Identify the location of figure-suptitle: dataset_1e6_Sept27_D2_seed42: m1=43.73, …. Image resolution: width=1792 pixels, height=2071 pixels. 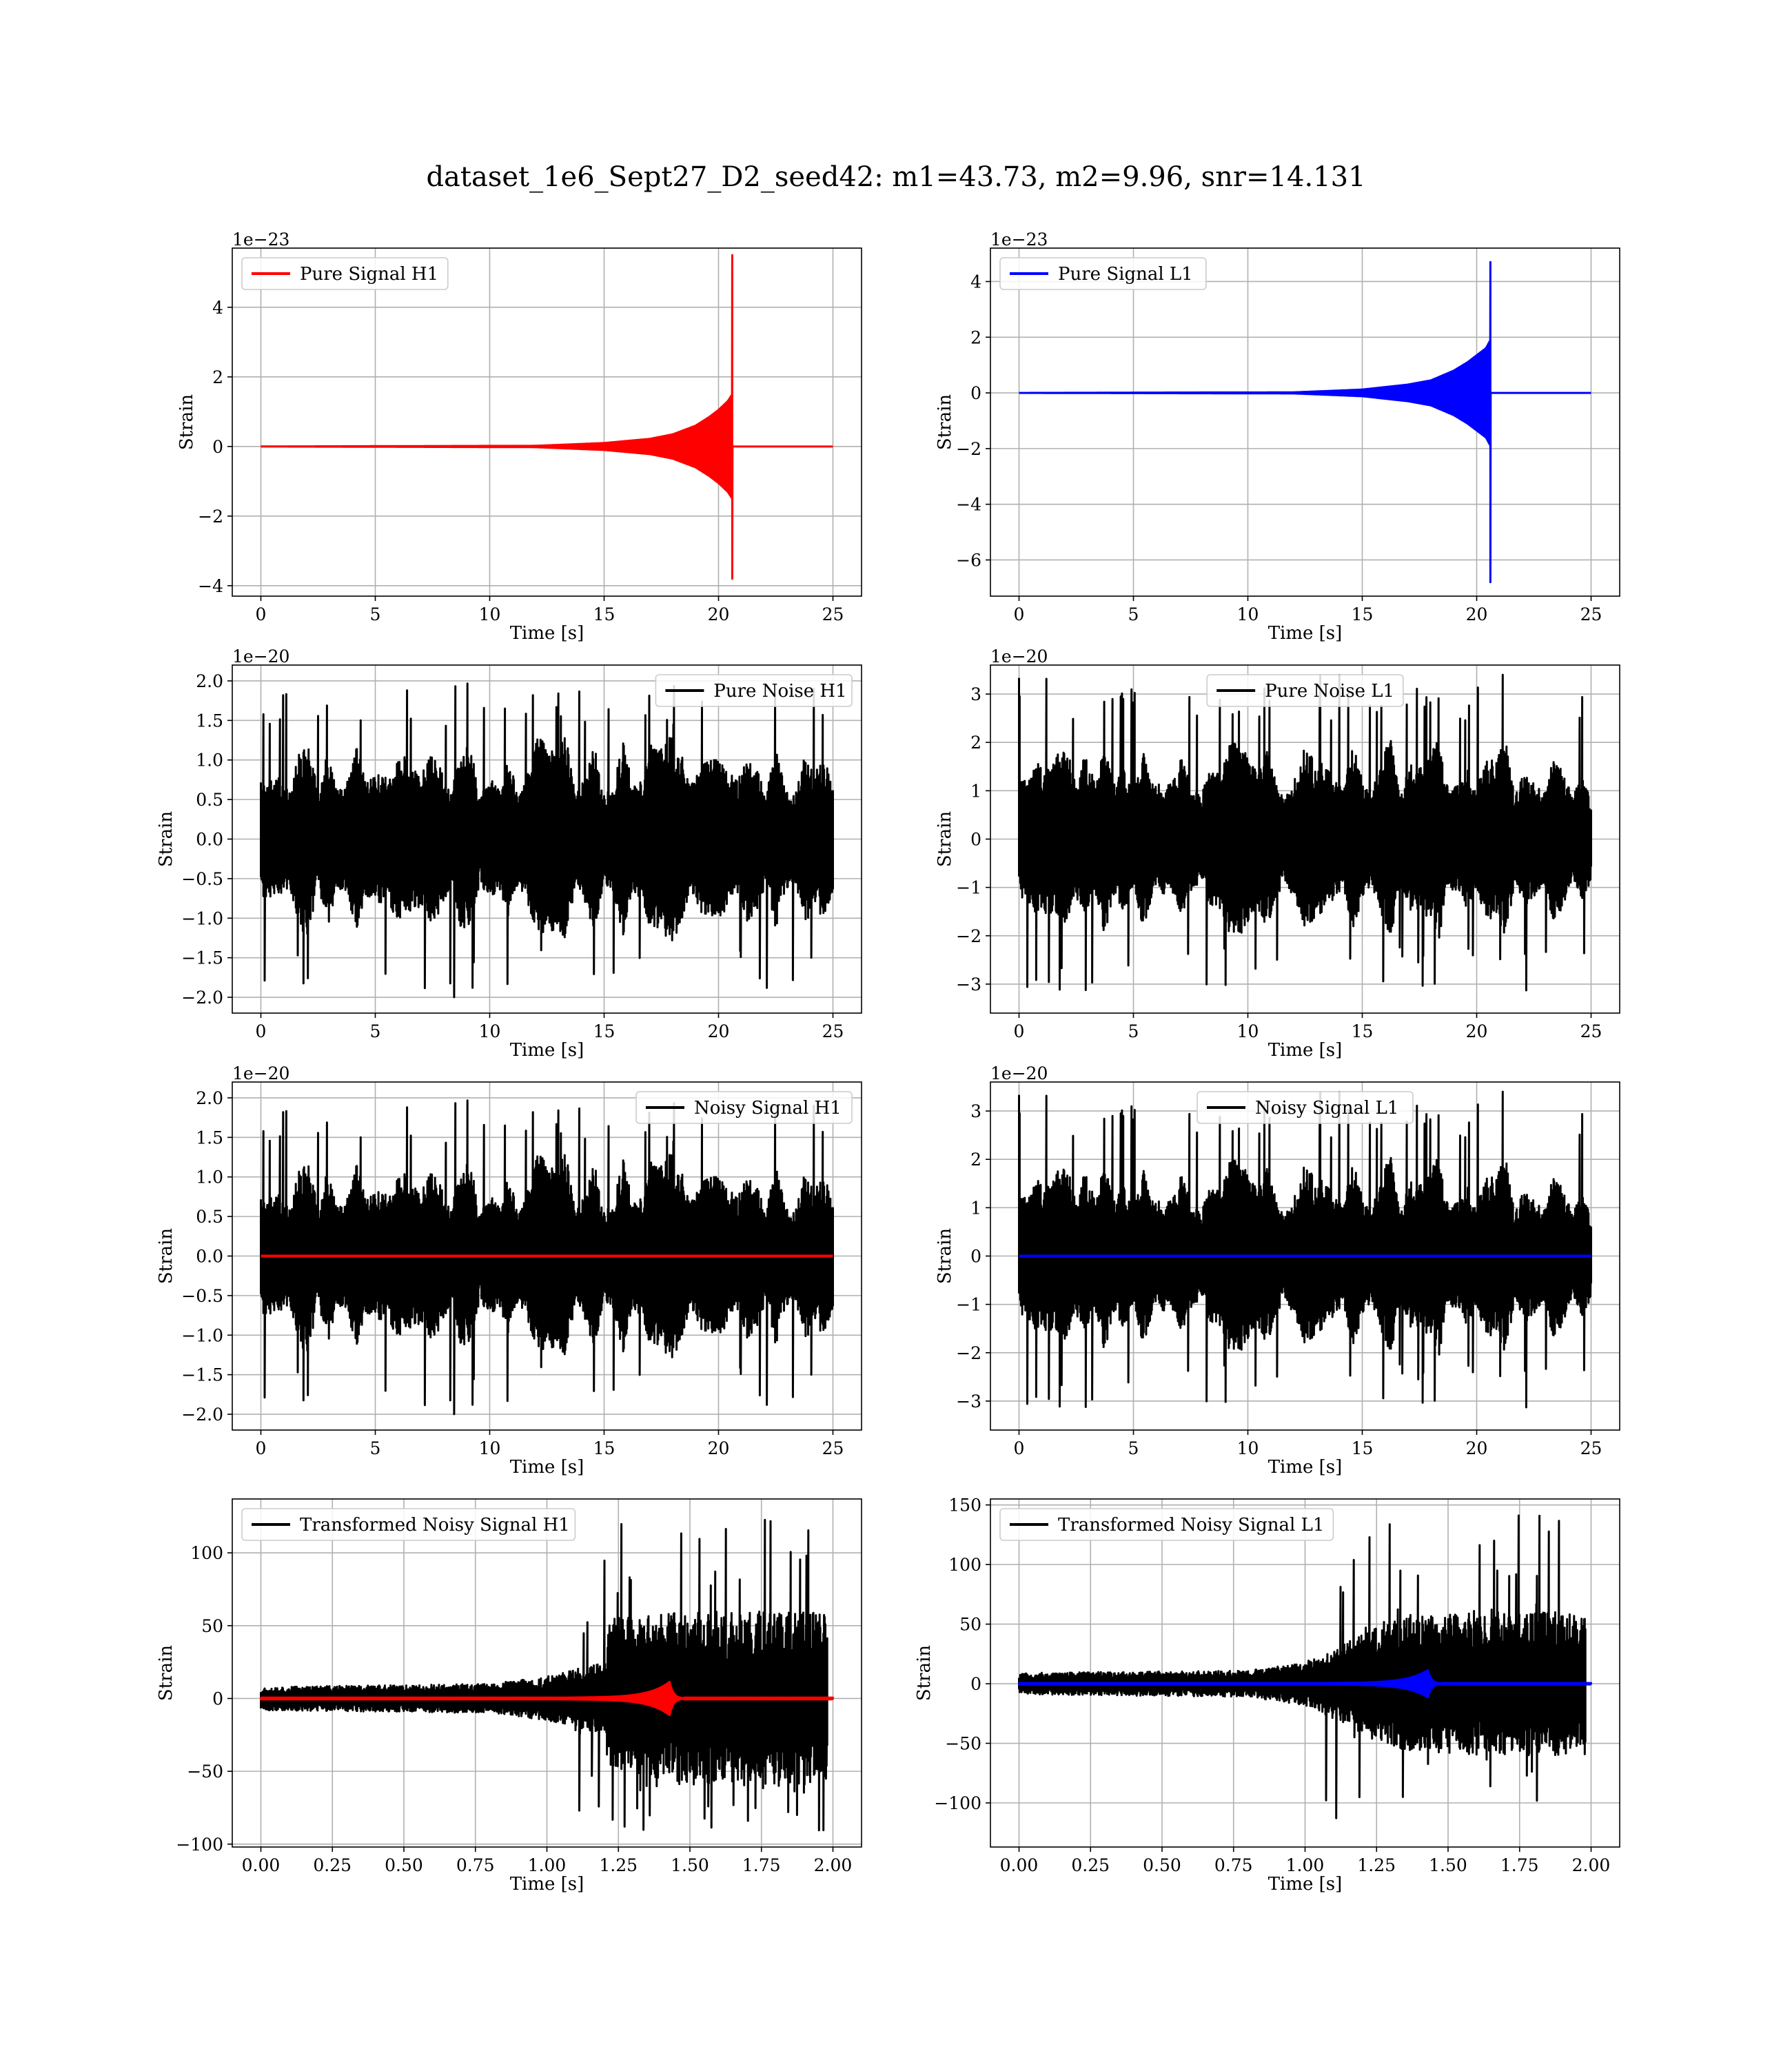
(895, 177).